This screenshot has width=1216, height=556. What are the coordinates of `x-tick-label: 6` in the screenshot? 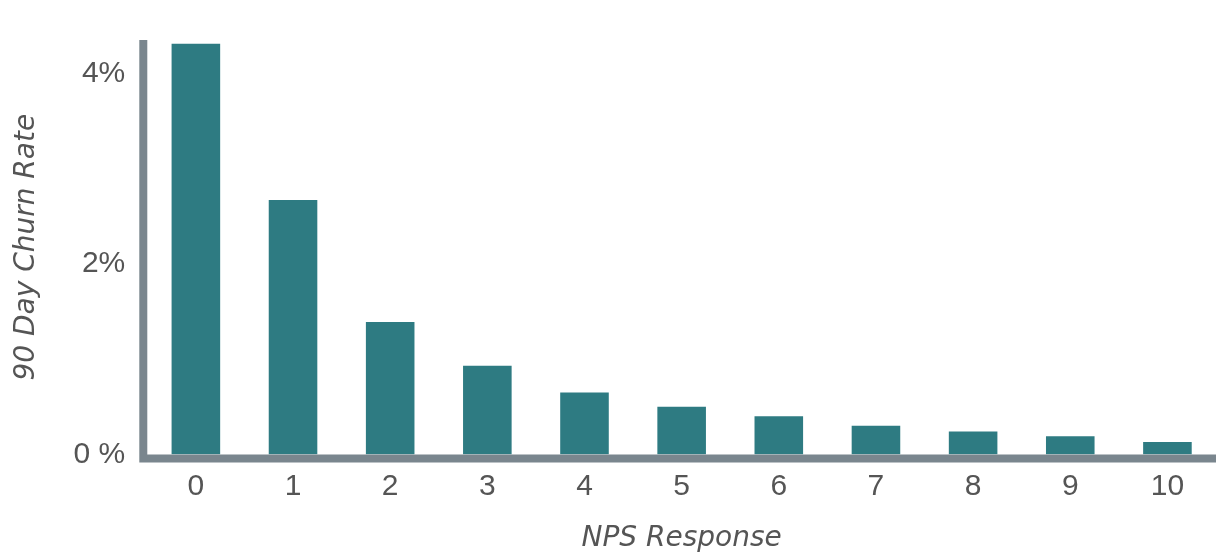 It's located at (779, 484).